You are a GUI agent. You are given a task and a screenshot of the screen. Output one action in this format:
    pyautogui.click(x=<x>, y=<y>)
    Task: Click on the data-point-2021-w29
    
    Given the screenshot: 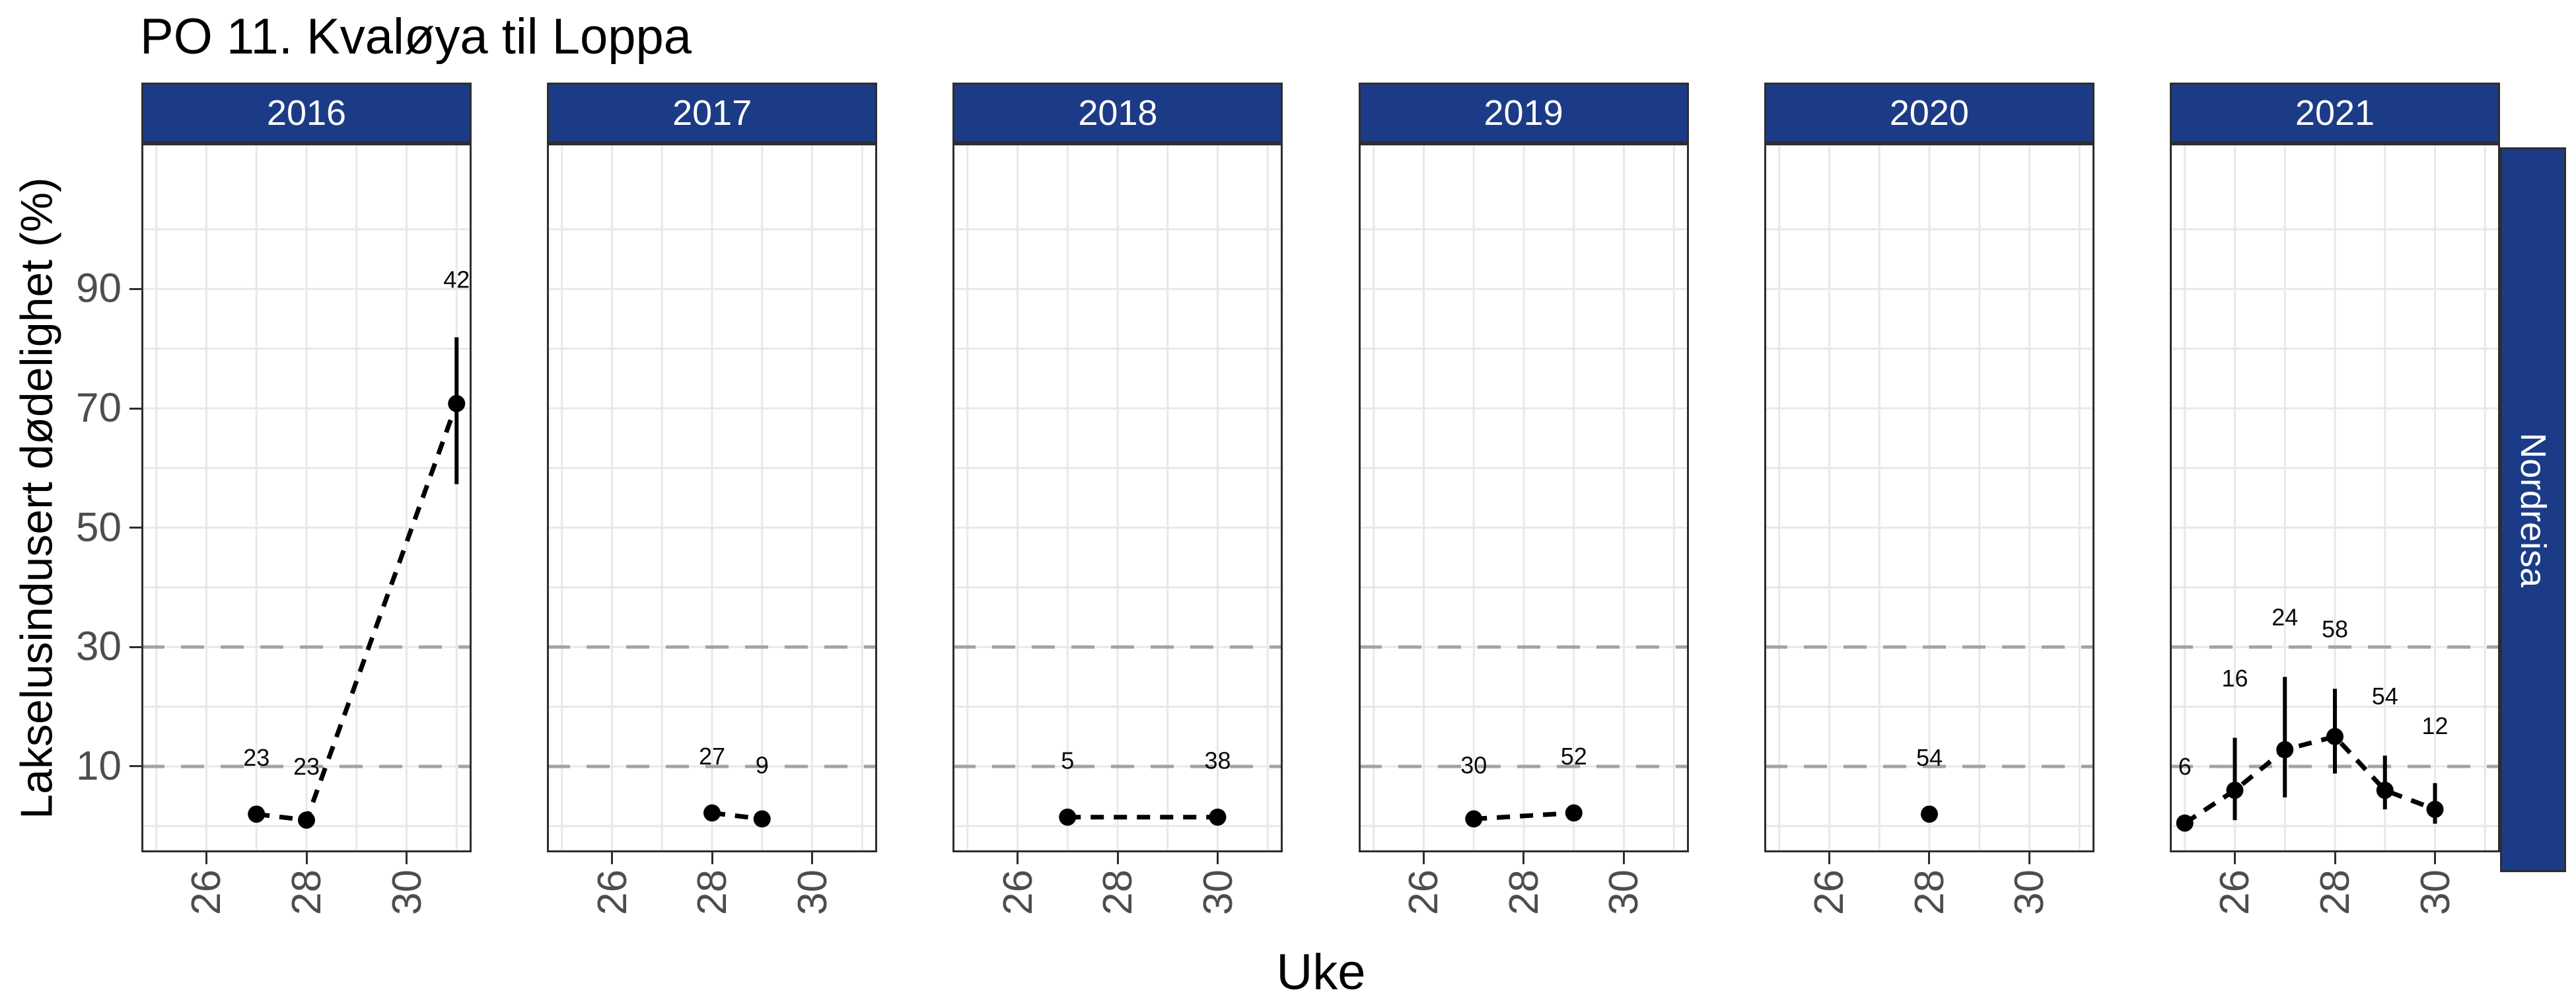 What is the action you would take?
    pyautogui.click(x=2385, y=790)
    